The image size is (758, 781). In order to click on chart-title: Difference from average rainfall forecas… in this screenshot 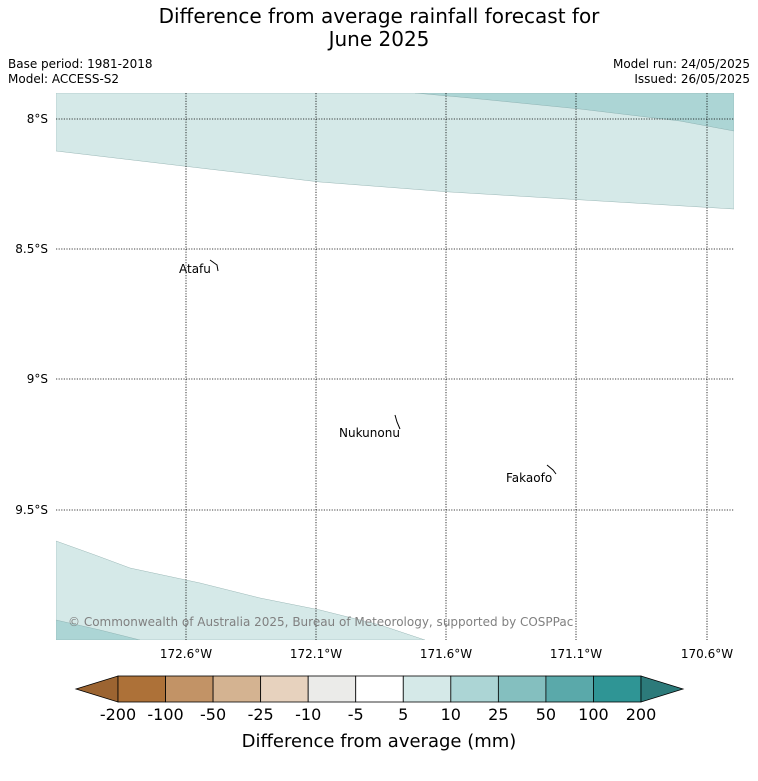, I will do `click(379, 28)`.